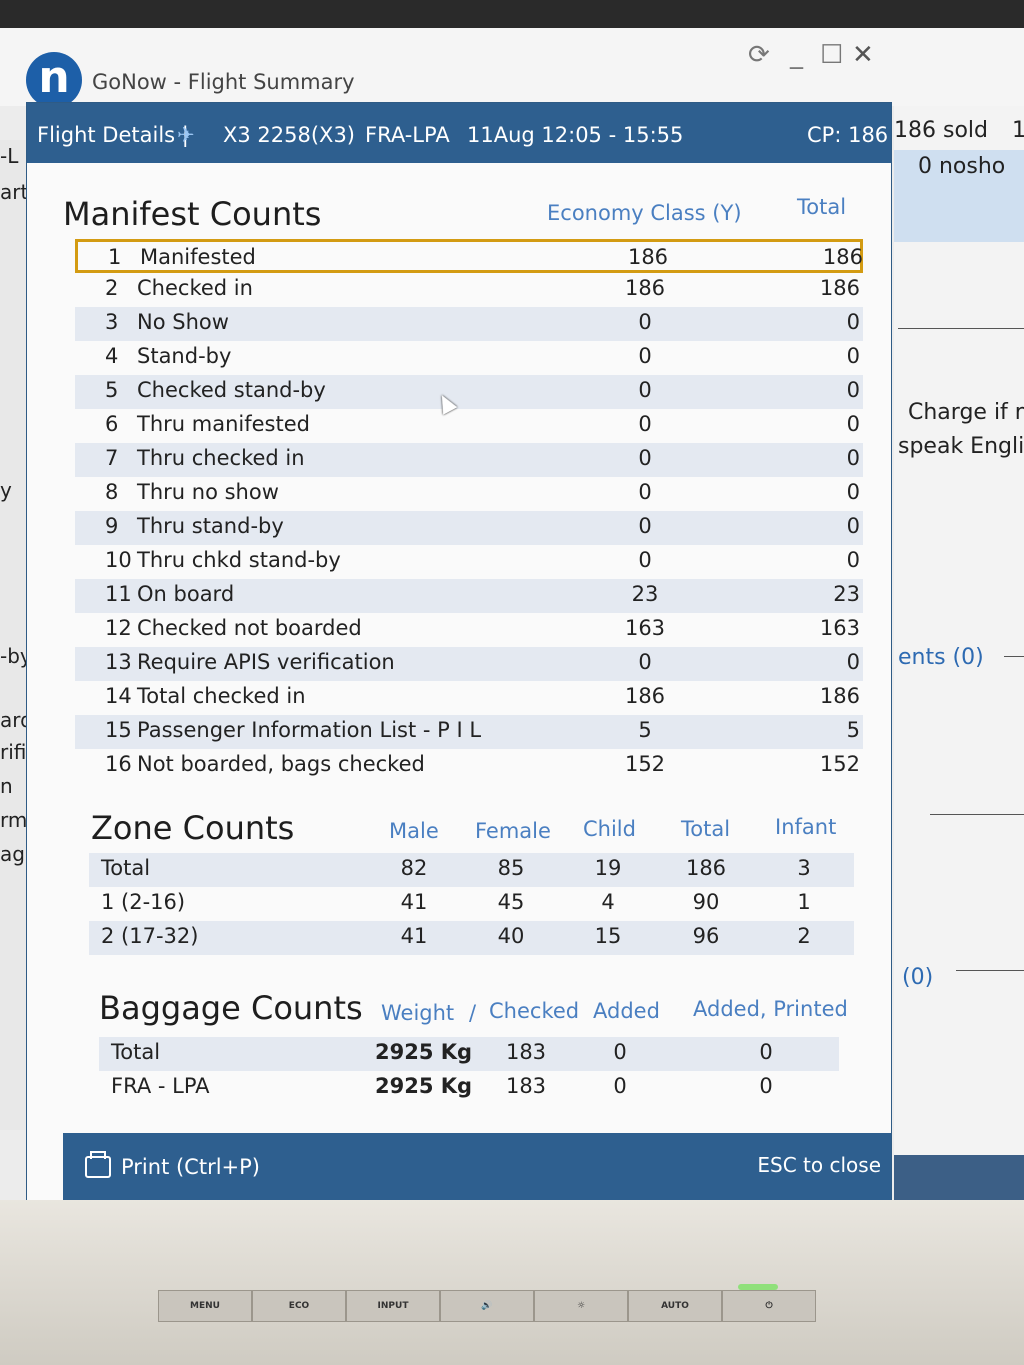  Describe the element at coordinates (186, 594) in the screenshot. I see `row-label: On board` at that location.